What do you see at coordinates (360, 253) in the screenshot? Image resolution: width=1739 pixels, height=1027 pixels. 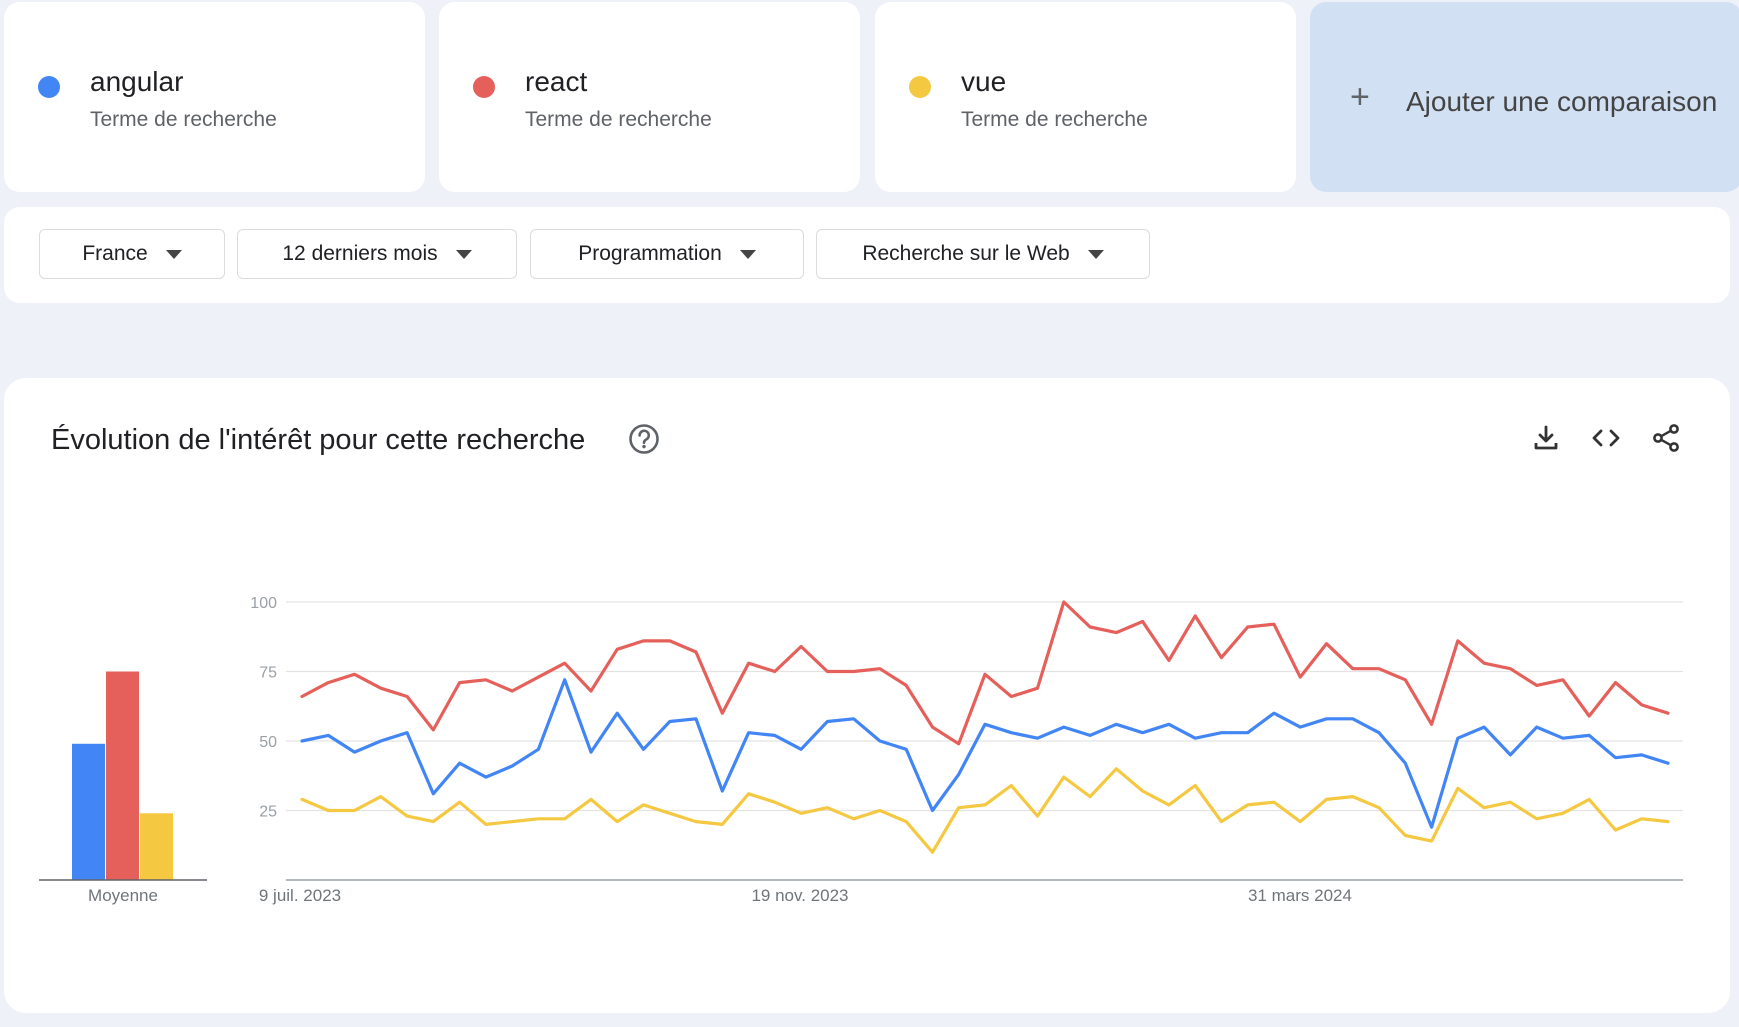 I see `filter-label: 12 derniers mois` at bounding box center [360, 253].